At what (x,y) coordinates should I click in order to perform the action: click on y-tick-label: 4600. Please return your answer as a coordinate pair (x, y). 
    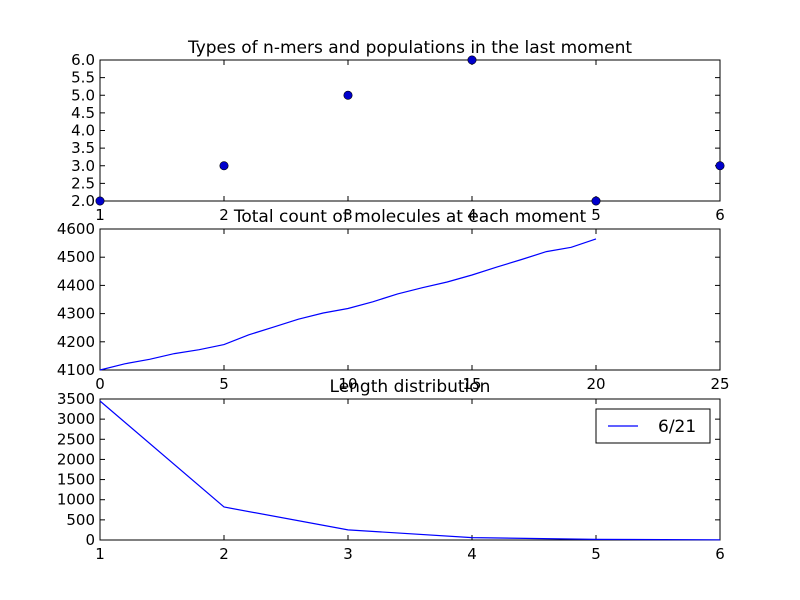
    Looking at the image, I should click on (76, 229).